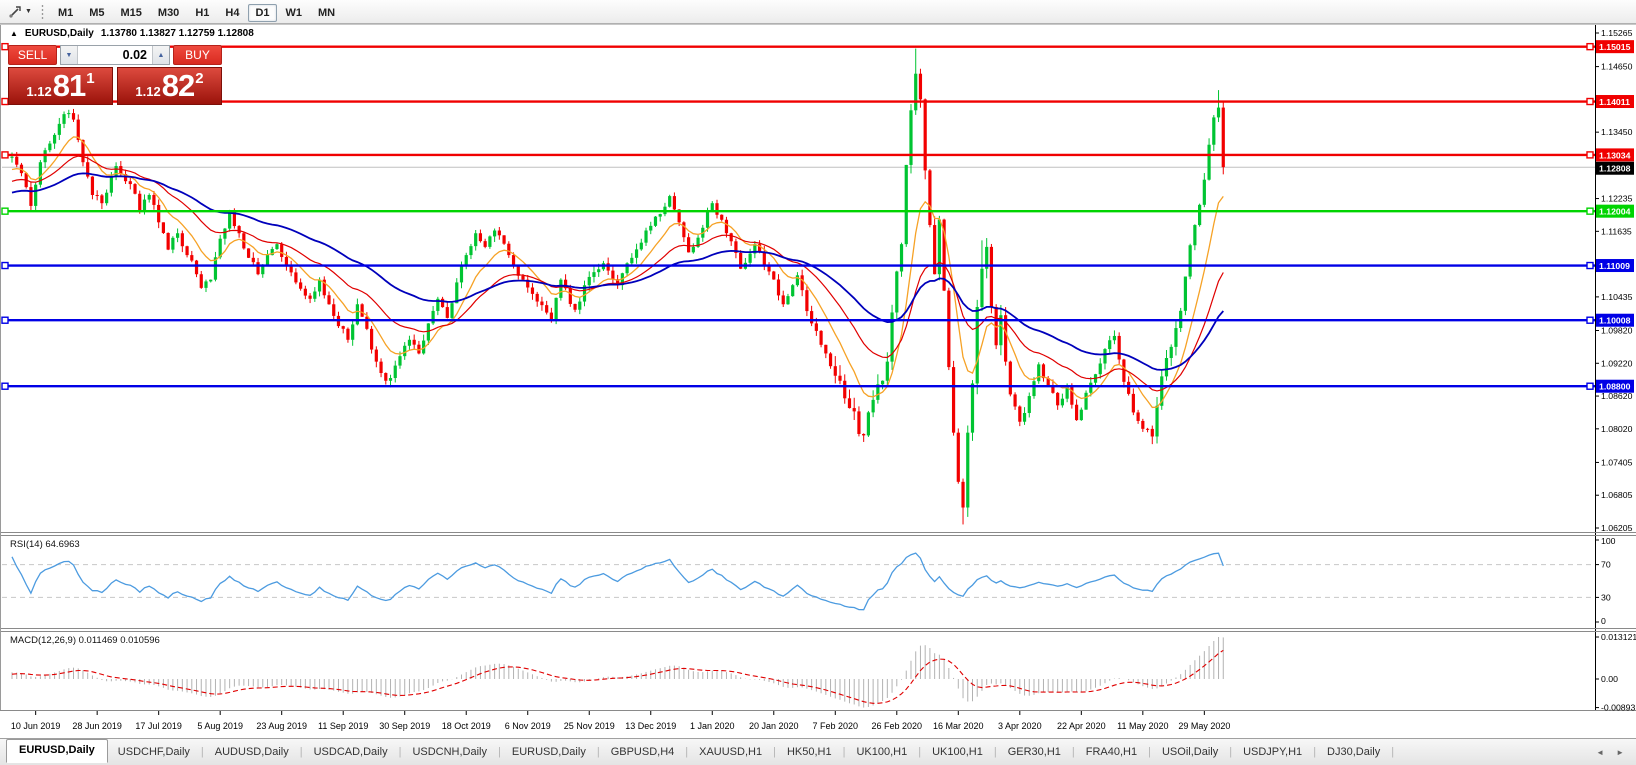 Image resolution: width=1636 pixels, height=765 pixels. I want to click on chart-tab-8: HK50,H1, so click(809, 752).